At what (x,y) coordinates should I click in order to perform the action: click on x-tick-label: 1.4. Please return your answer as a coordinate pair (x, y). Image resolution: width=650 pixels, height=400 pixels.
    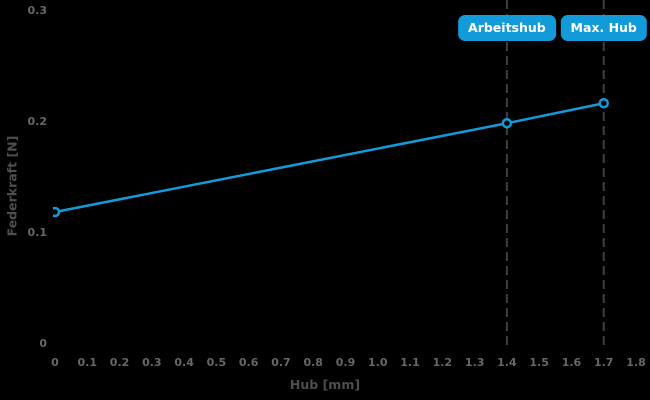
    Looking at the image, I should click on (507, 362).